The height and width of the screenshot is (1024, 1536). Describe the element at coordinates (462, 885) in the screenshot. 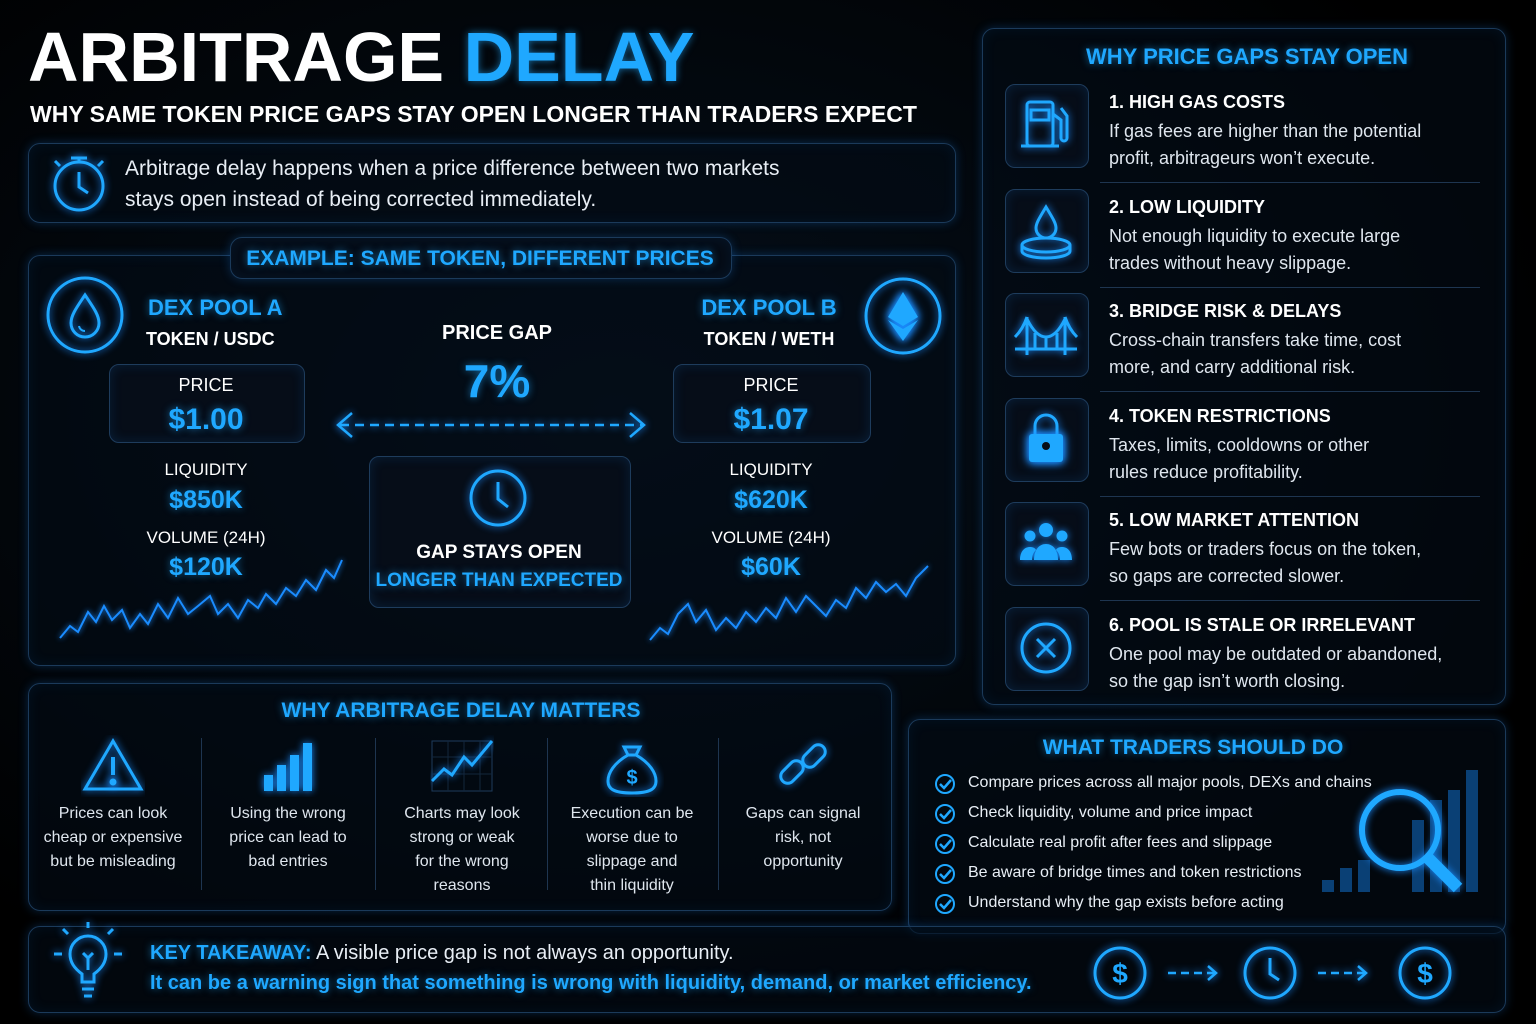

I see `matters-text: reasons` at that location.